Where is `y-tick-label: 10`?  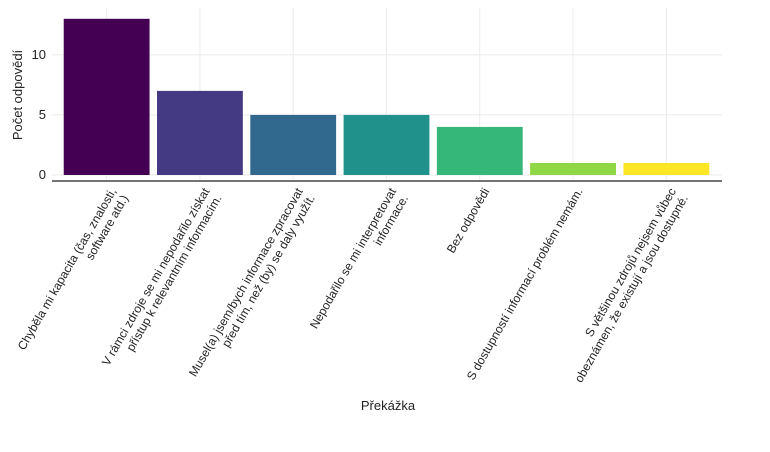 y-tick-label: 10 is located at coordinates (39, 54).